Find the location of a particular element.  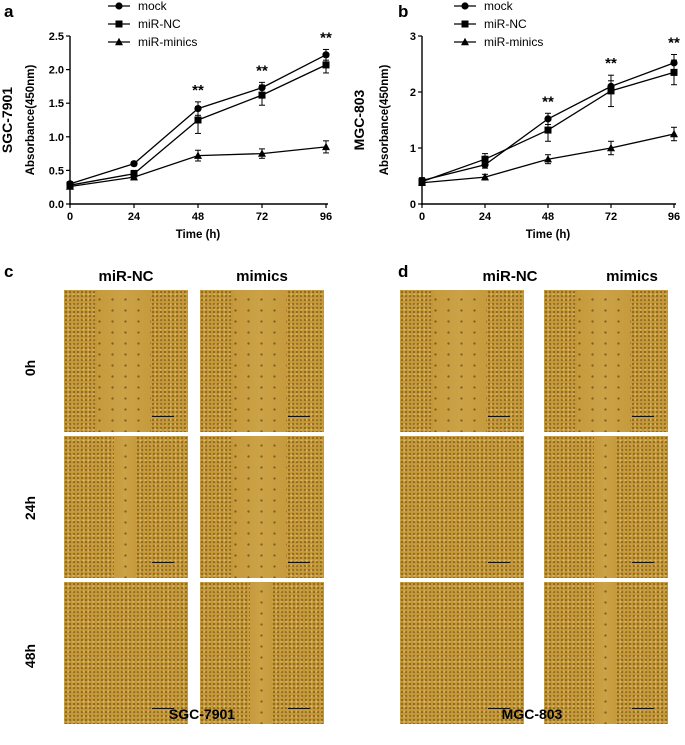

micrograph-sgc-7901-mimics-48h is located at coordinates (262, 653).